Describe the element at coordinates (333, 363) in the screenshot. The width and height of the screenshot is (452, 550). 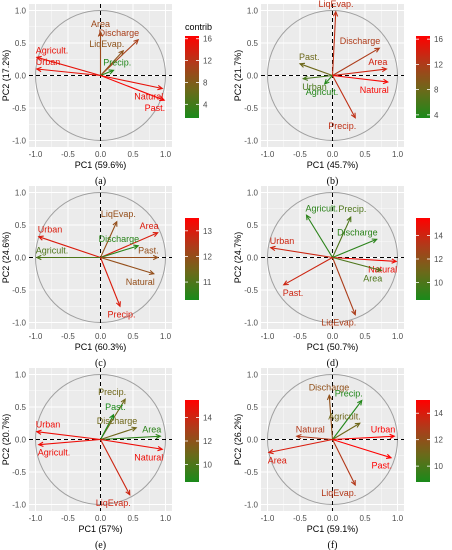
I see `panel-caption: (d)` at that location.